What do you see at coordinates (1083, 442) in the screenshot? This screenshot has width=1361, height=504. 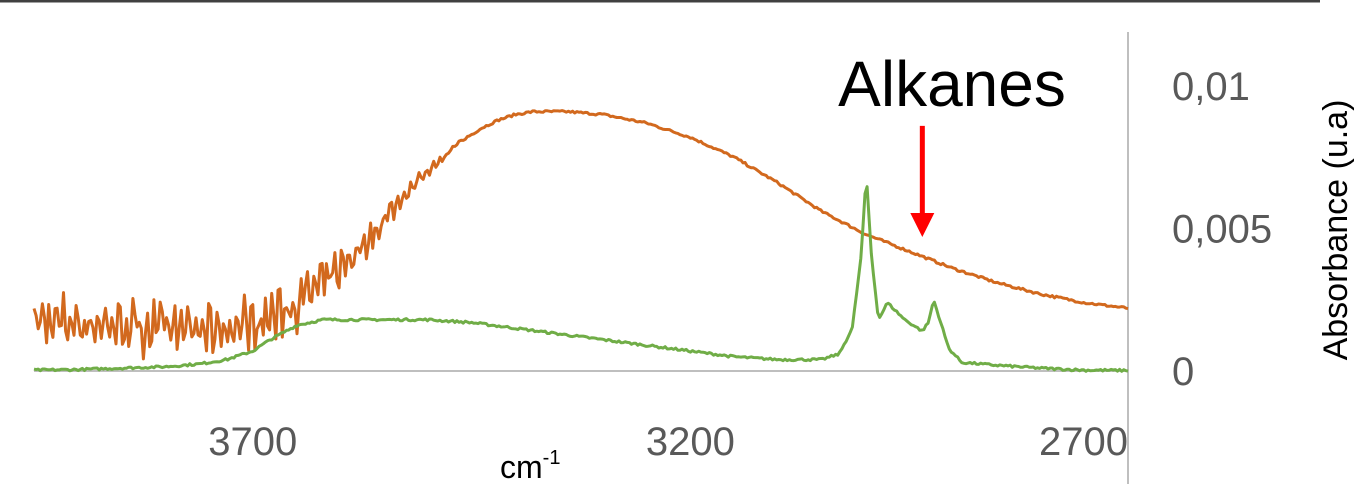 I see `x-tick-label: 2700` at bounding box center [1083, 442].